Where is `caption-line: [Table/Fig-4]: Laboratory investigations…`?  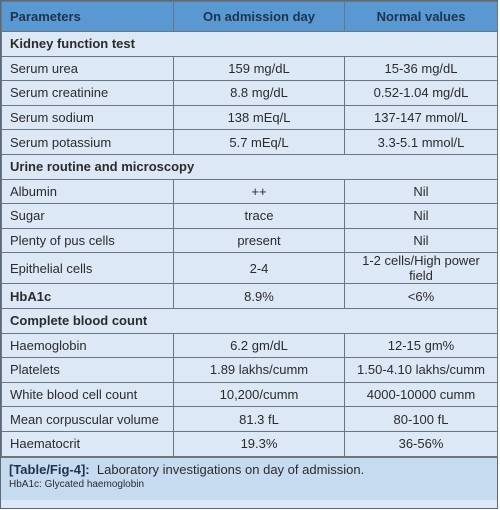 caption-line: [Table/Fig-4]: Laboratory investigations… is located at coordinates (249, 469).